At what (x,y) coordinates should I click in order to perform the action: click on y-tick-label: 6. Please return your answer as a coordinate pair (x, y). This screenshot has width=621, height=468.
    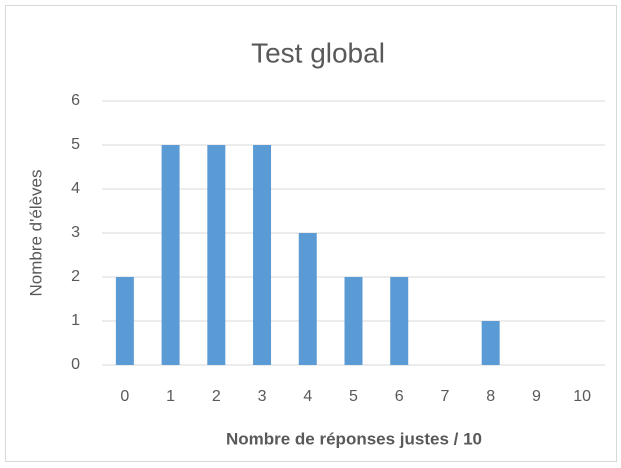
    Looking at the image, I should click on (75, 100).